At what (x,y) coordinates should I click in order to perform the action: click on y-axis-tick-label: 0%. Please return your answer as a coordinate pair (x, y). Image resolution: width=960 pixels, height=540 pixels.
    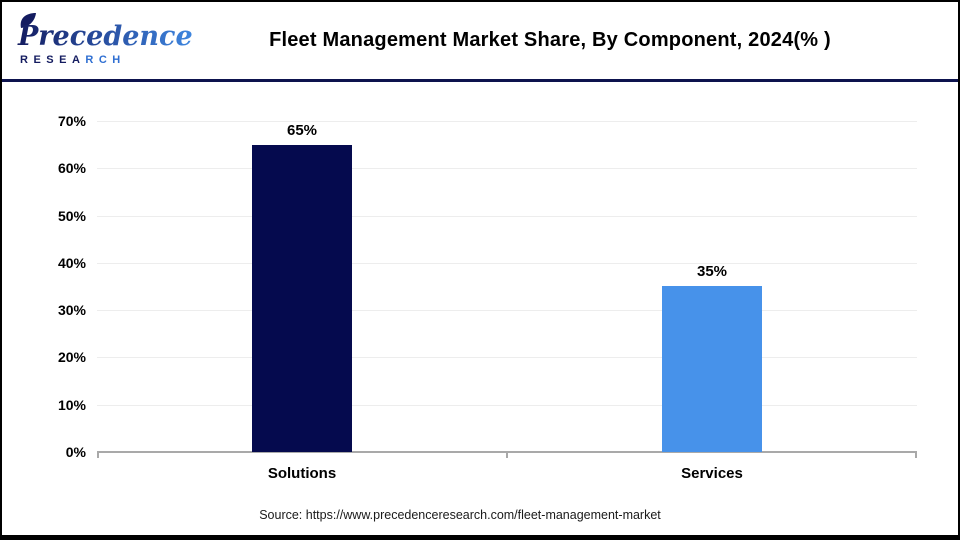
    Looking at the image, I should click on (75, 452).